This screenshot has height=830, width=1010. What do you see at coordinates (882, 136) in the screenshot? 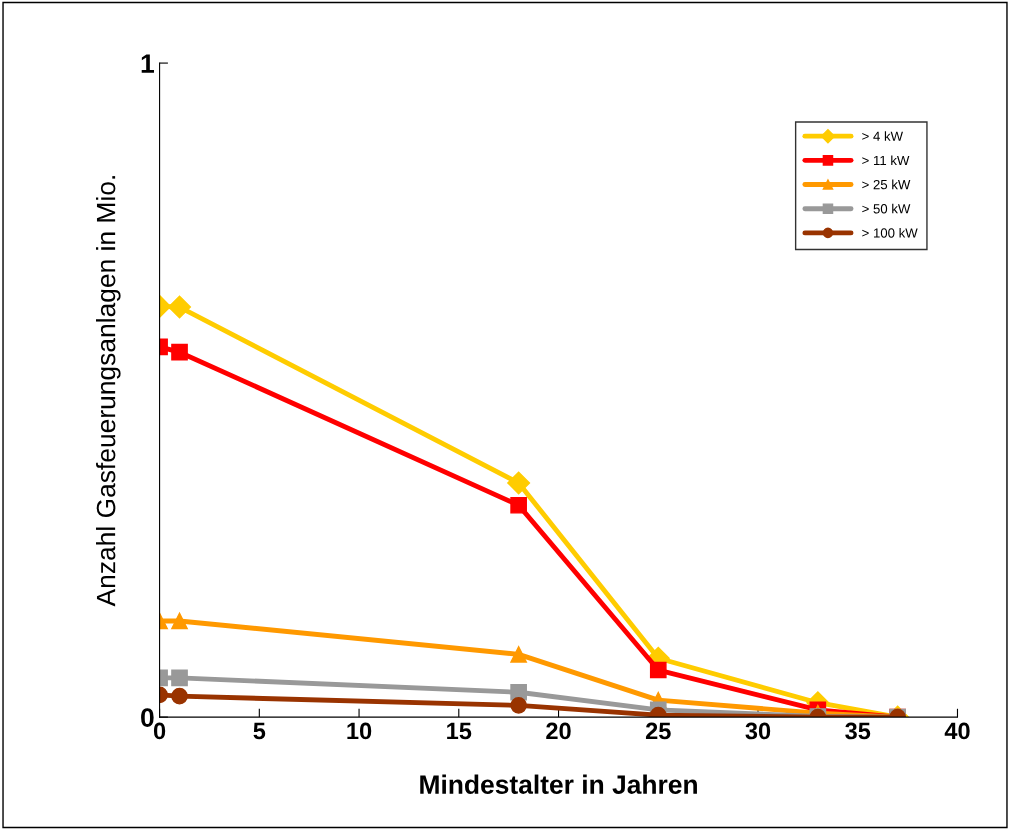
I see `legend-label: > 4 kW` at bounding box center [882, 136].